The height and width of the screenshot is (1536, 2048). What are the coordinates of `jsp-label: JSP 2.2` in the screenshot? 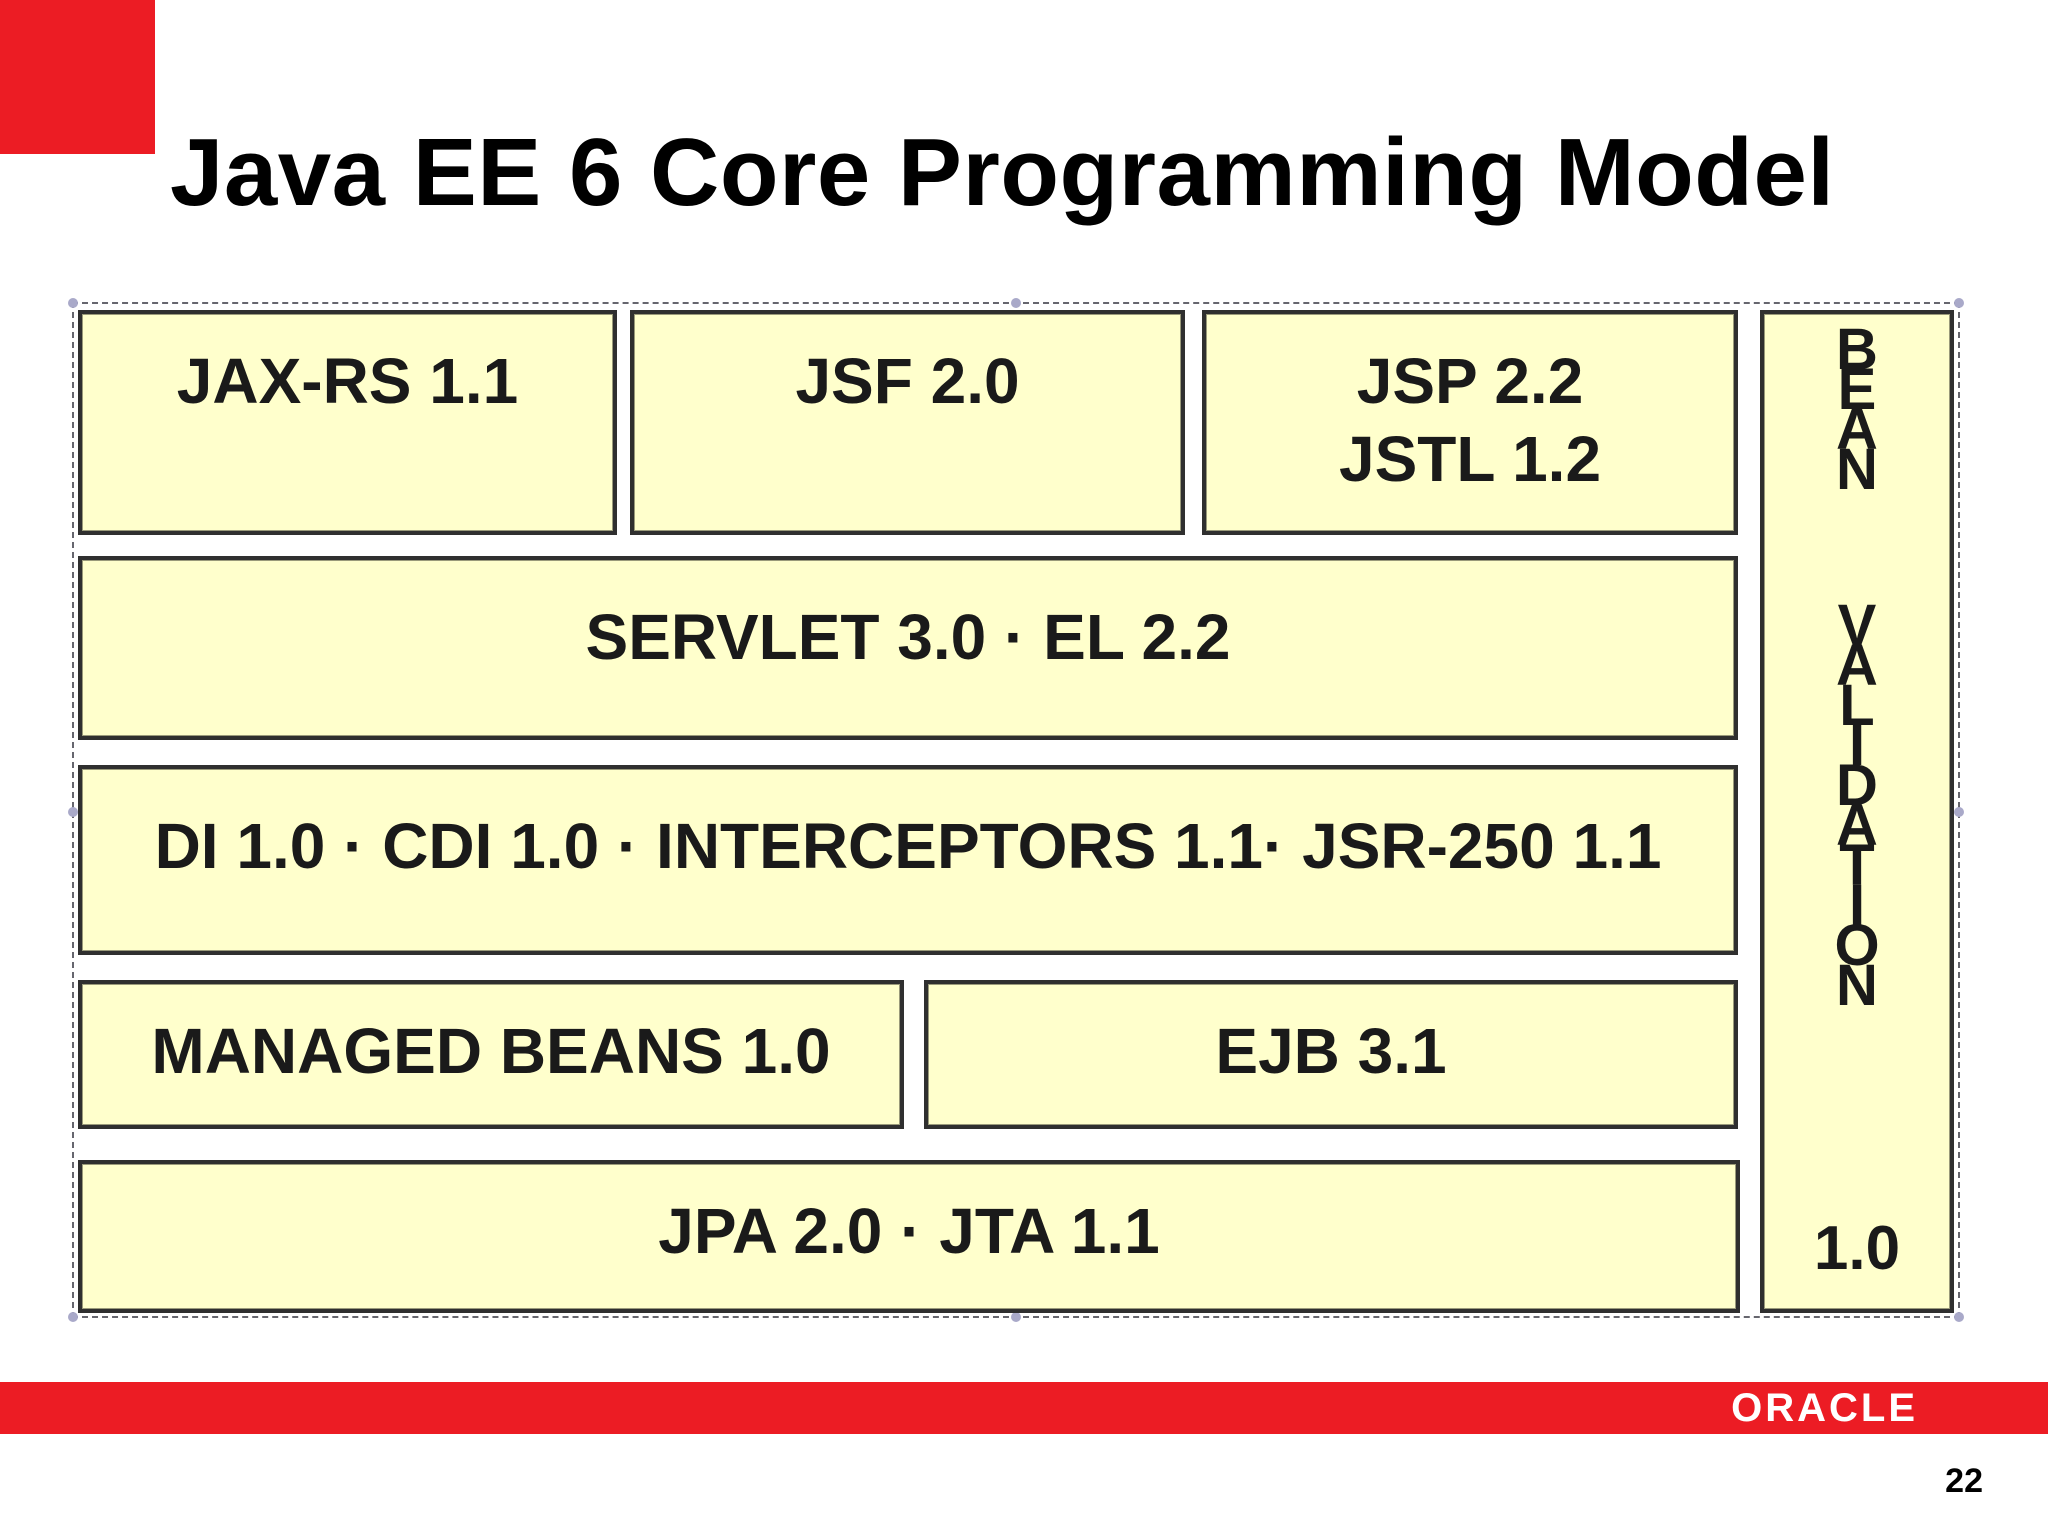 It's located at (1470, 381).